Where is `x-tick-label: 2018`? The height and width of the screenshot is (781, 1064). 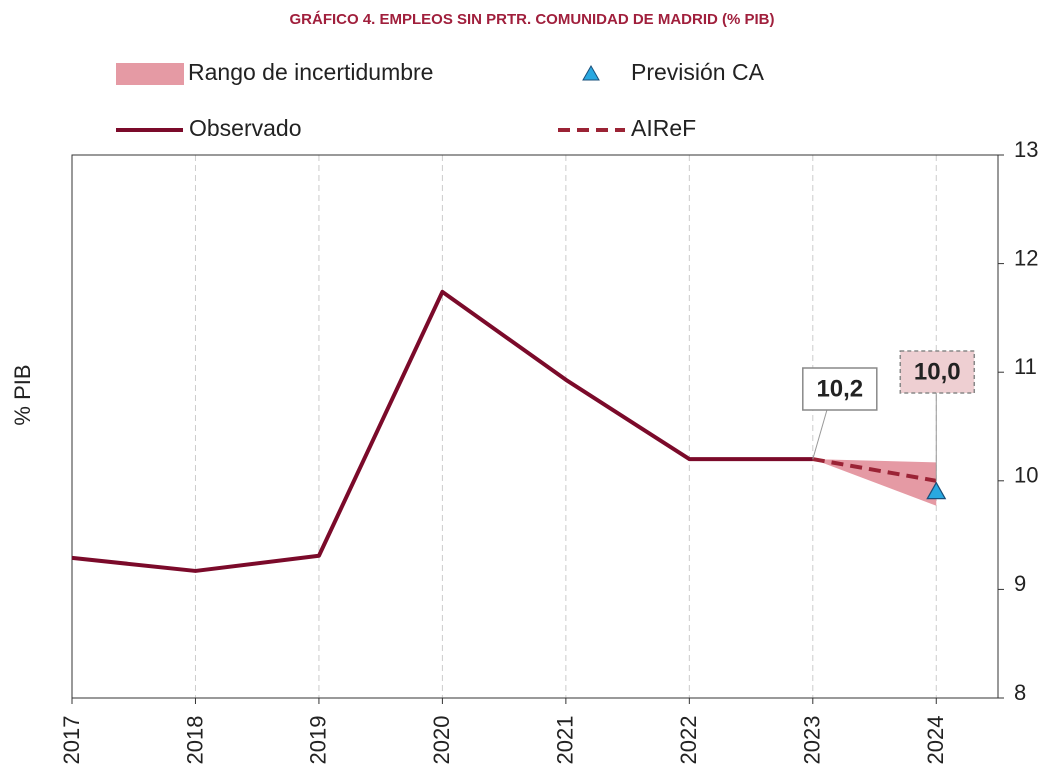 x-tick-label: 2018 is located at coordinates (194, 740).